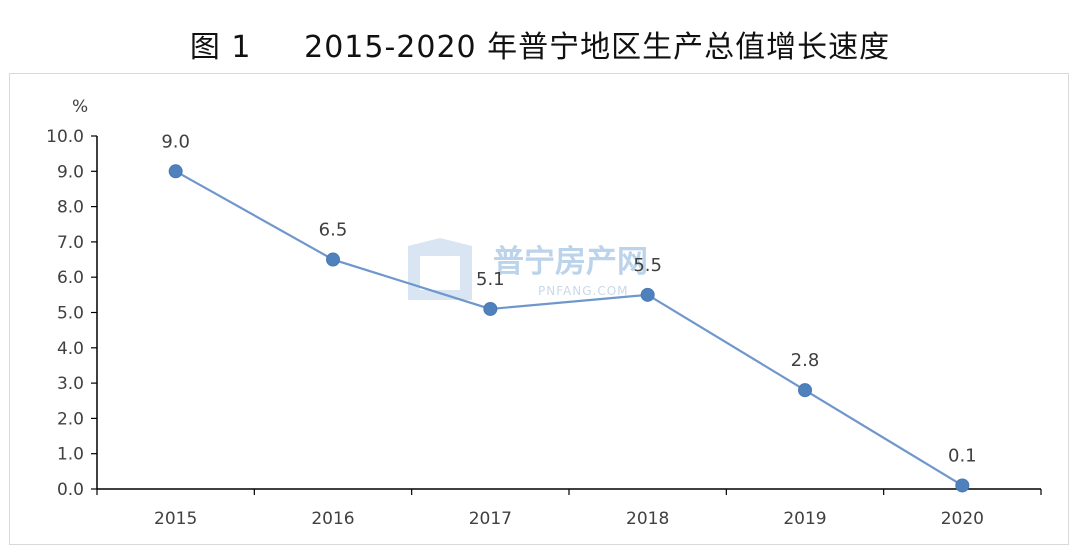 The height and width of the screenshot is (553, 1080). What do you see at coordinates (70, 208) in the screenshot?
I see `y-tick-label: 8.0` at bounding box center [70, 208].